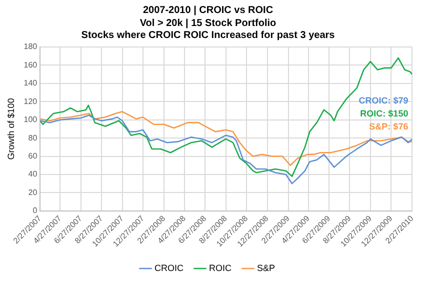  What do you see at coordinates (169, 267) in the screenshot?
I see `legend-label: CROIC` at bounding box center [169, 267].